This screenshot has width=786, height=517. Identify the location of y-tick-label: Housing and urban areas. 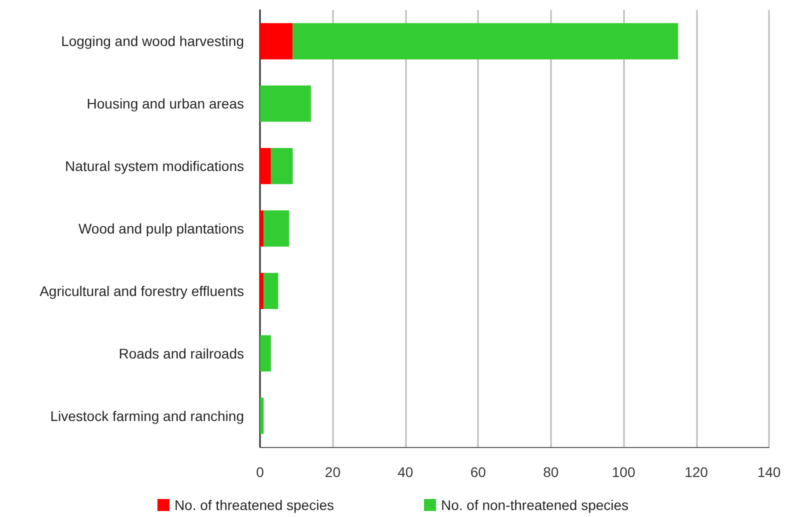
(165, 104).